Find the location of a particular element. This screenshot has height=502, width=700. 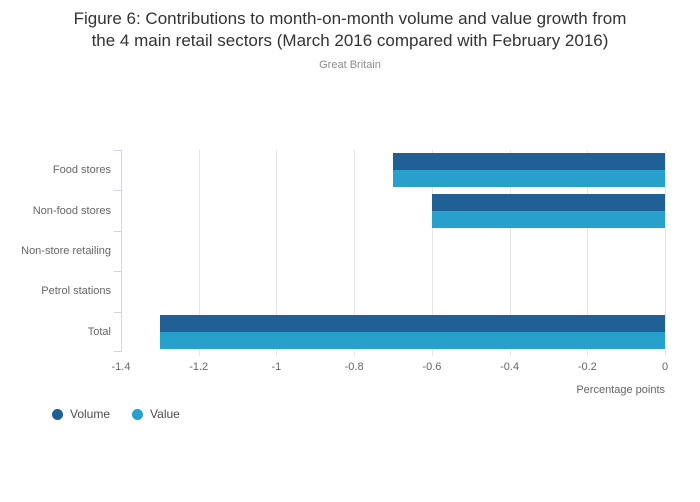

legend-item-volume: Volume is located at coordinates (81, 414).